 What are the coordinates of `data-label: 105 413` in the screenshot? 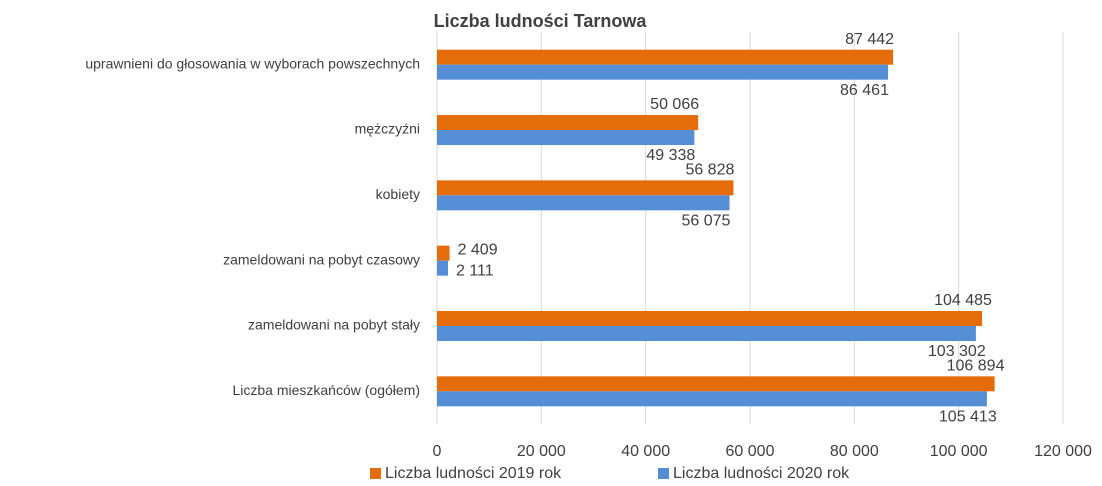 It's located at (968, 417).